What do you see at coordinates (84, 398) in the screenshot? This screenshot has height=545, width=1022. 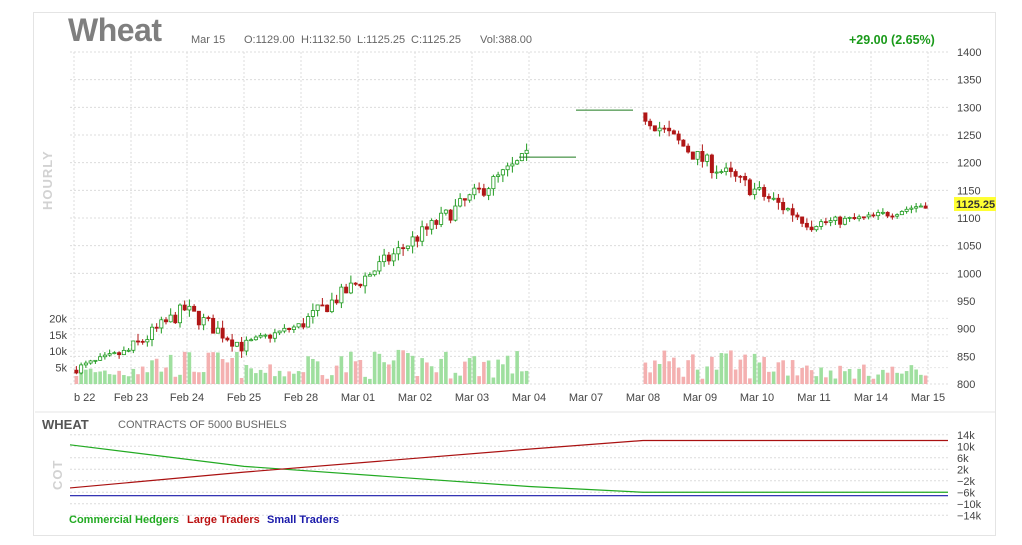 I see `date-tick-label: b 22` at bounding box center [84, 398].